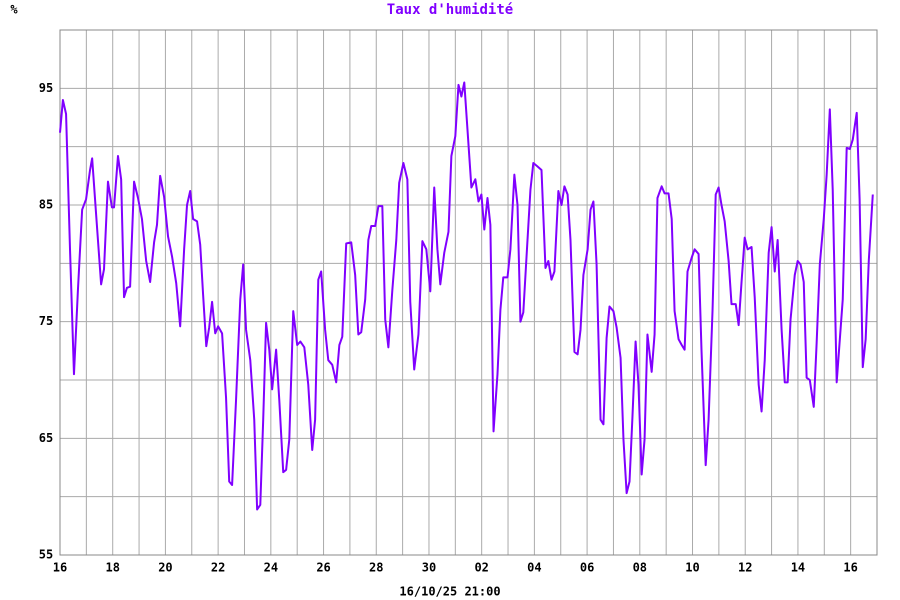 Image resolution: width=900 pixels, height=600 pixels. I want to click on x-tick-label: 08, so click(640, 568).